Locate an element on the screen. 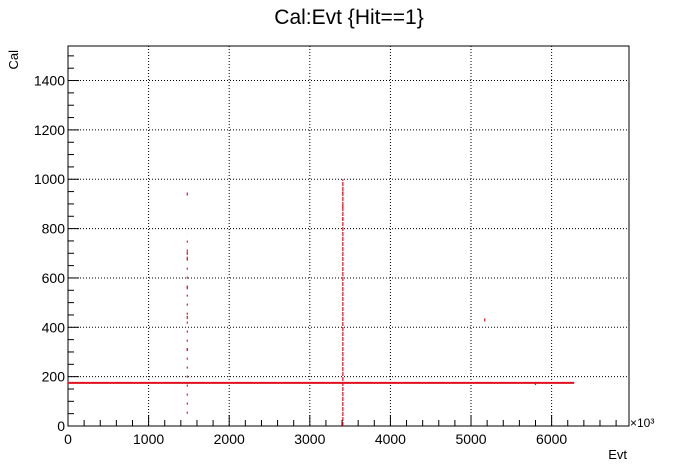 The height and width of the screenshot is (474, 698). x-axis-label: Evt is located at coordinates (617, 454).